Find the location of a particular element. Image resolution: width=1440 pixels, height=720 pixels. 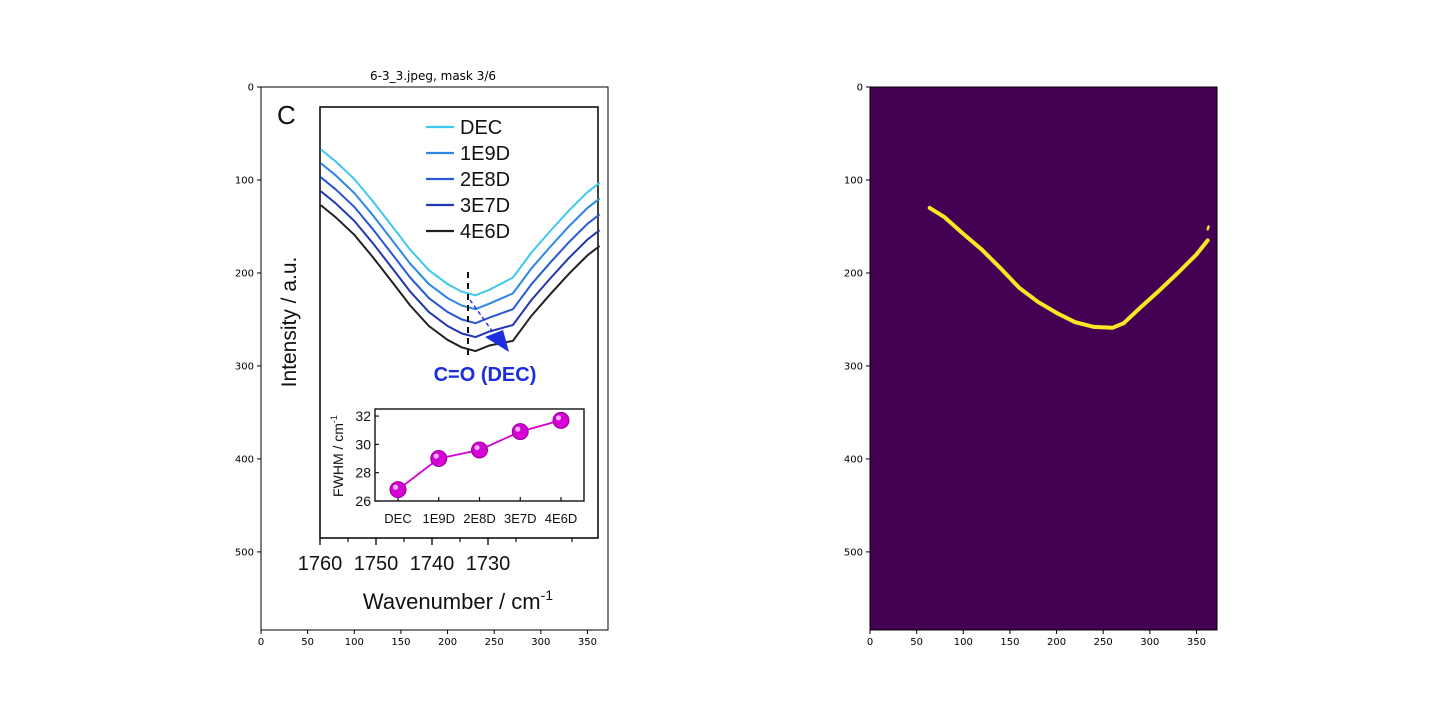

left-ytick-label: 100 is located at coordinates (244, 180).